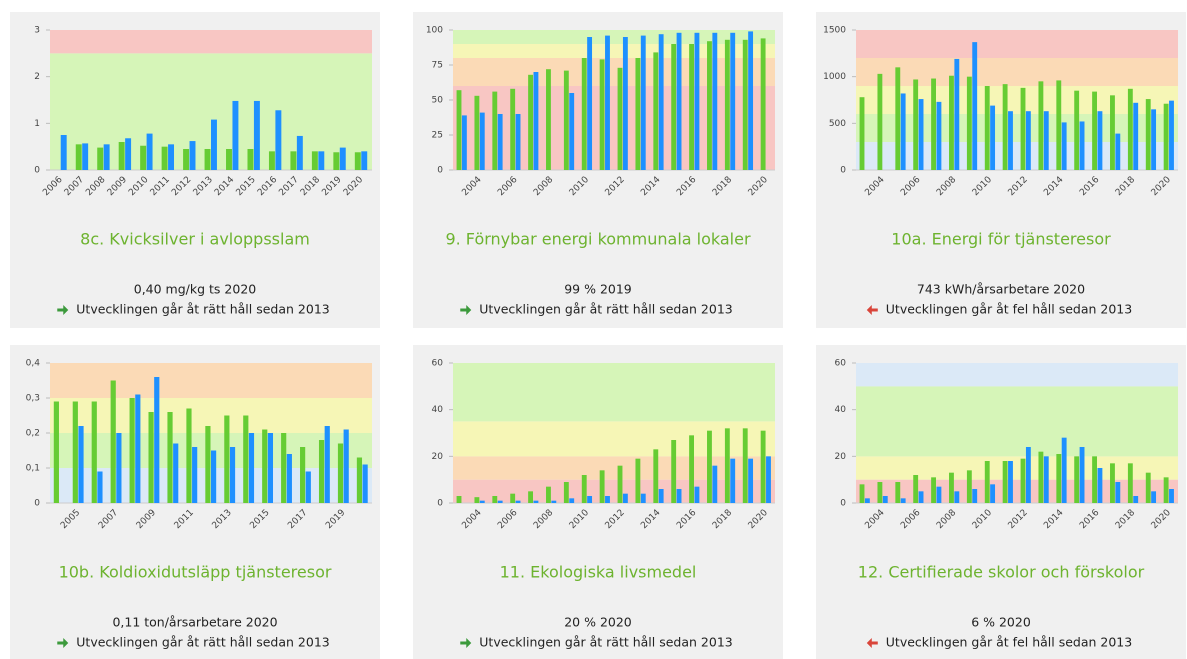  What do you see at coordinates (195, 239) in the screenshot?
I see `card-title: 8c. Kvicksilver i avloppsslam` at bounding box center [195, 239].